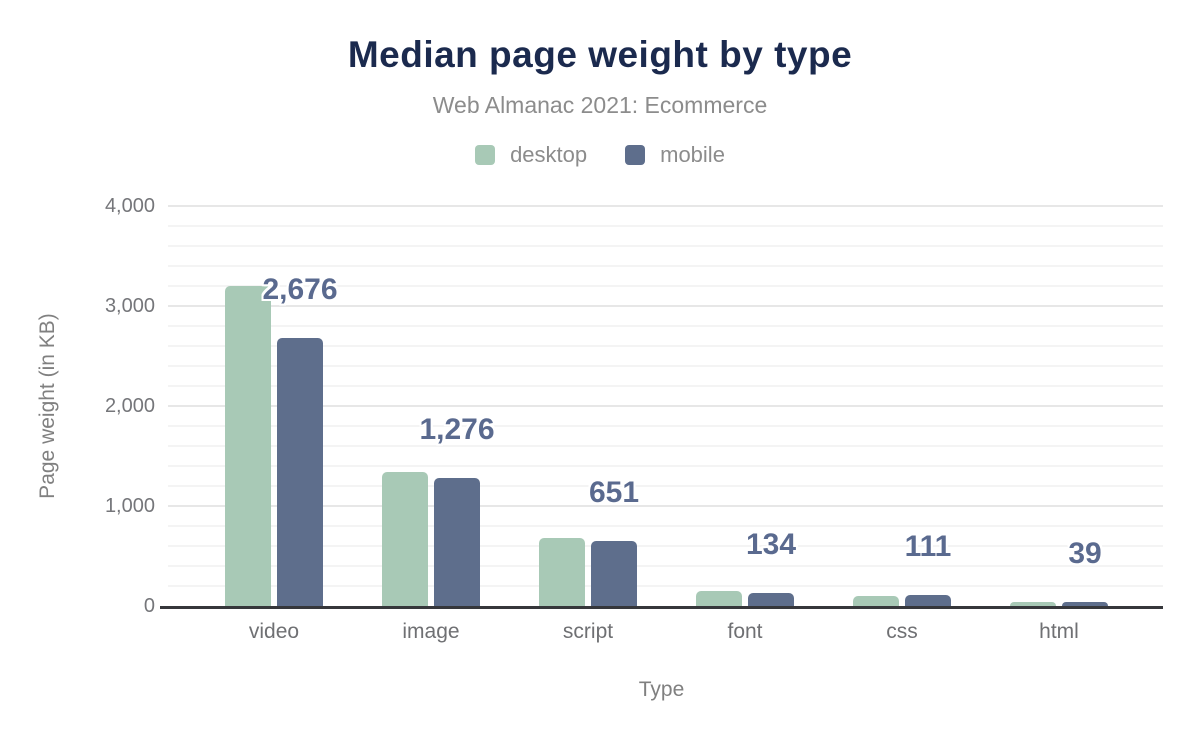 This screenshot has height=742, width=1200. I want to click on bar-mobile-script, so click(614, 573).